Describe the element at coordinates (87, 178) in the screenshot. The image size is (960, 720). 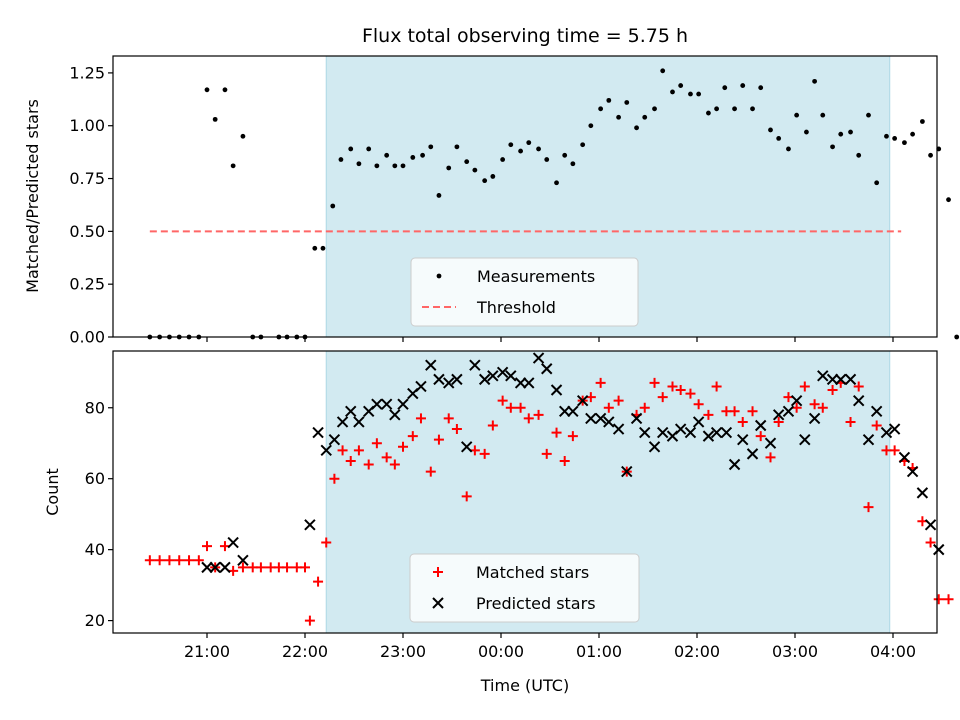
I see `y-tick-label: 0.75` at that location.